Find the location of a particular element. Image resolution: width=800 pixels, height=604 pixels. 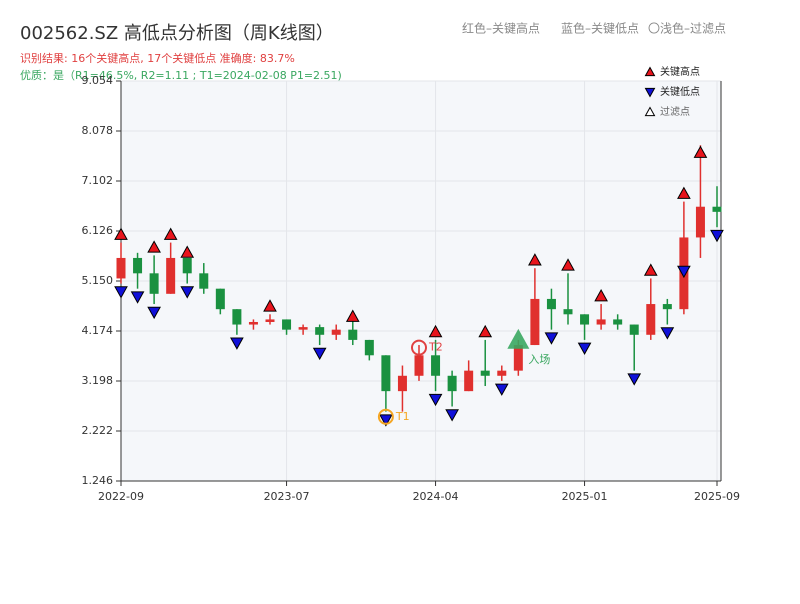

y-tick-label: 2.222 is located at coordinates (98, 430).